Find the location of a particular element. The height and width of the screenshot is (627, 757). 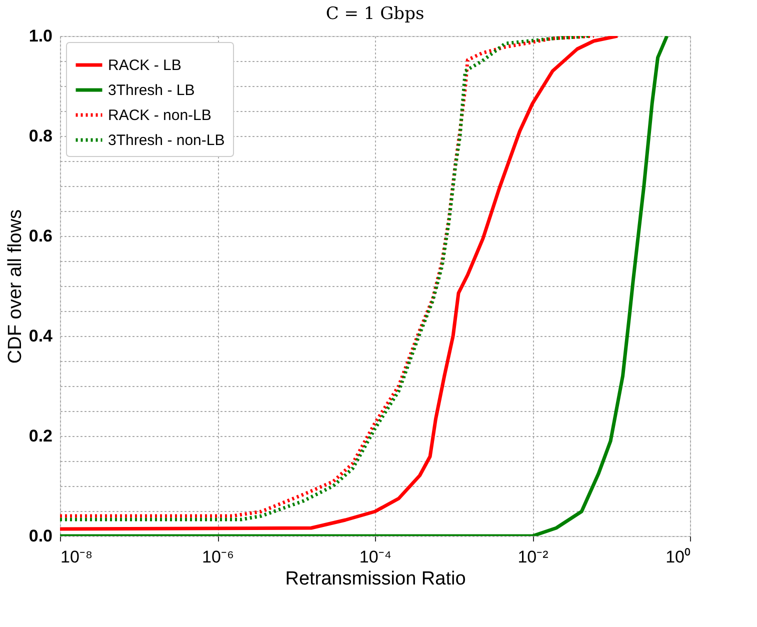

y-tick-label: 0.6 is located at coordinates (40, 236).